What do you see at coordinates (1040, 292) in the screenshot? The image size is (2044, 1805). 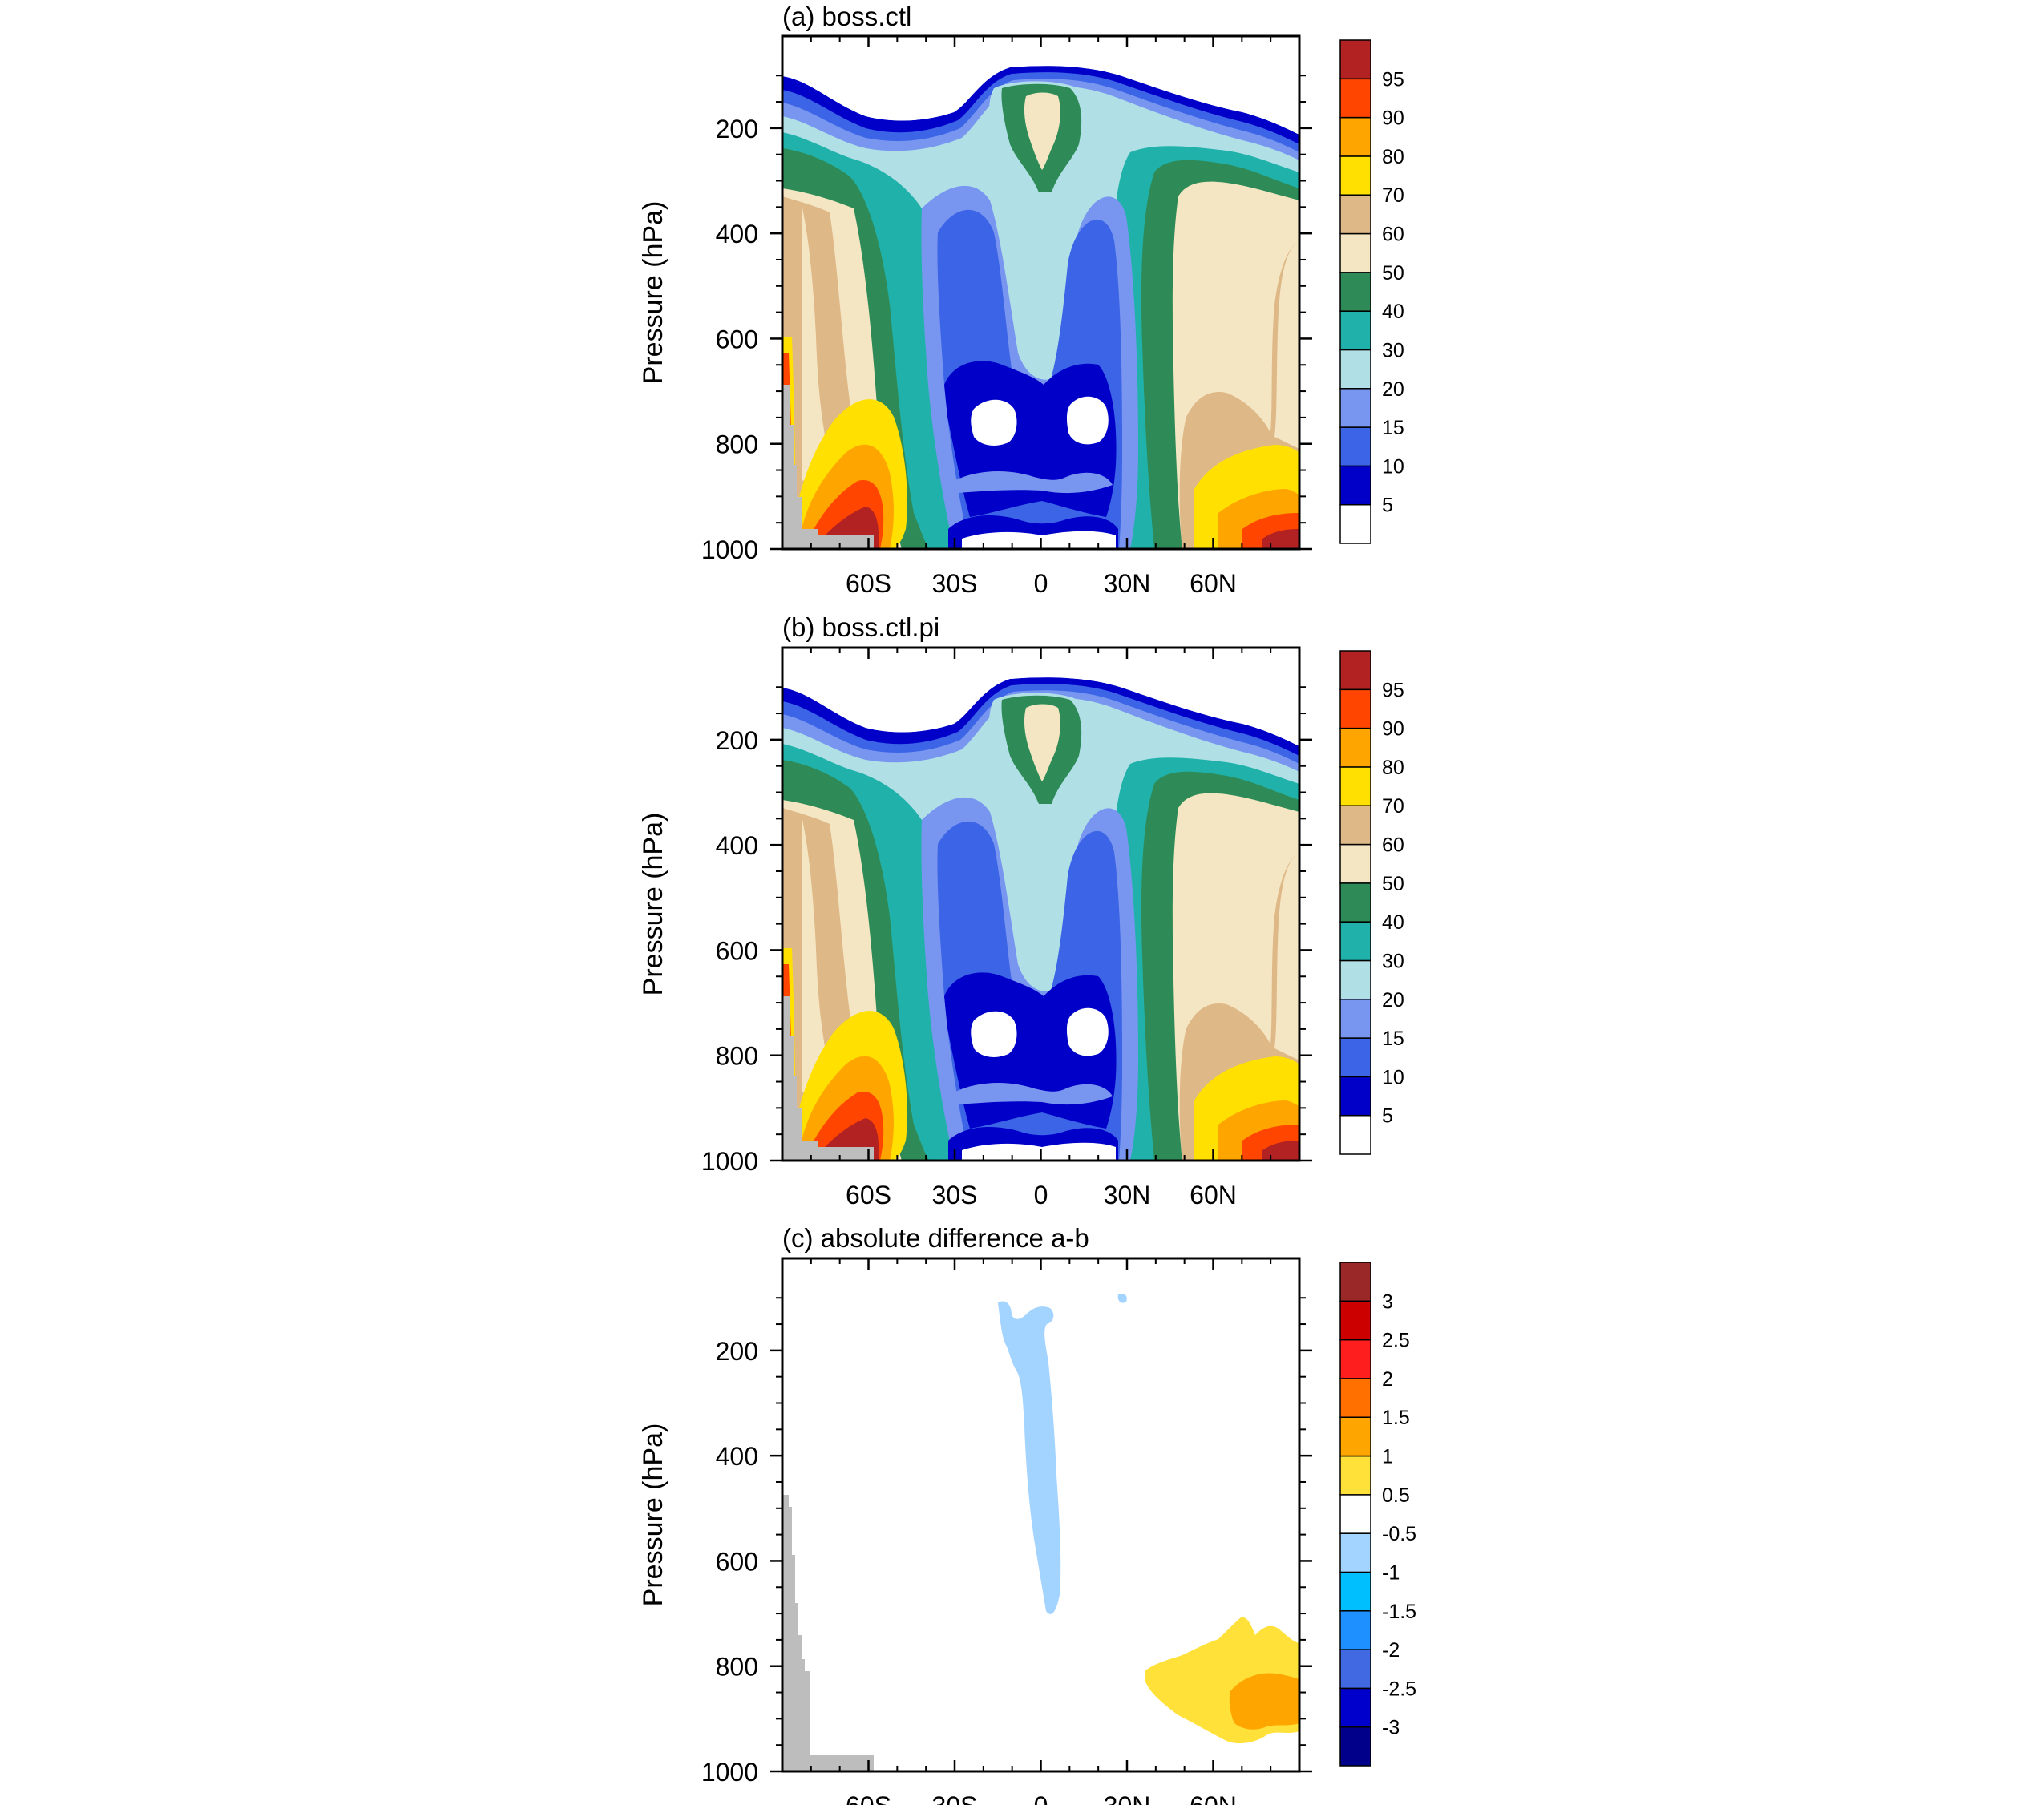 I see `panel-a-contours` at bounding box center [1040, 292].